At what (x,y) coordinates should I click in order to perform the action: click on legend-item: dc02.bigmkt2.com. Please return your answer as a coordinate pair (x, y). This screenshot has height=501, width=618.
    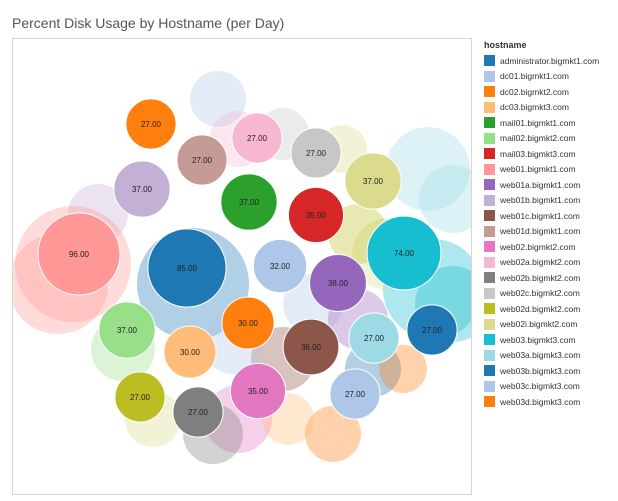
    Looking at the image, I should click on (550, 92).